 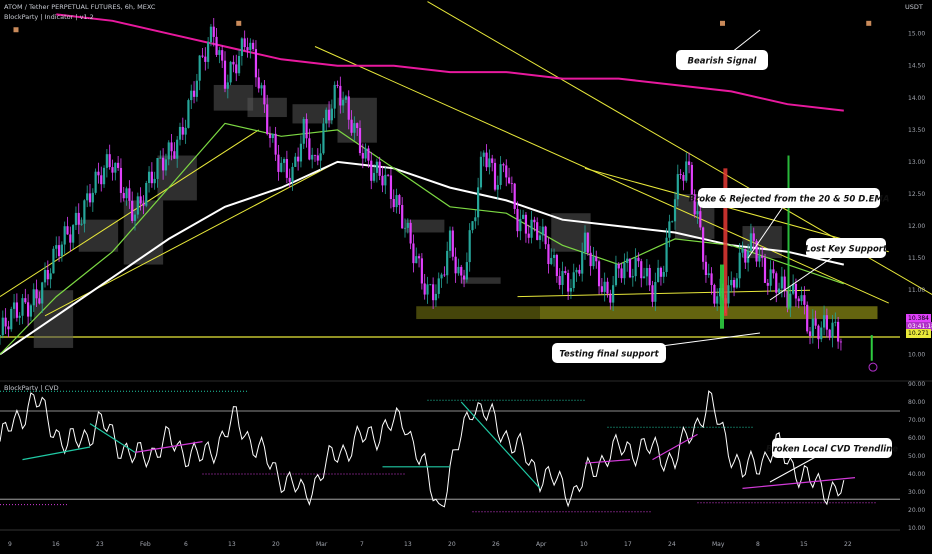 What do you see at coordinates (723, 62) in the screenshot?
I see `callout-label: Bearish Signal` at bounding box center [723, 62].